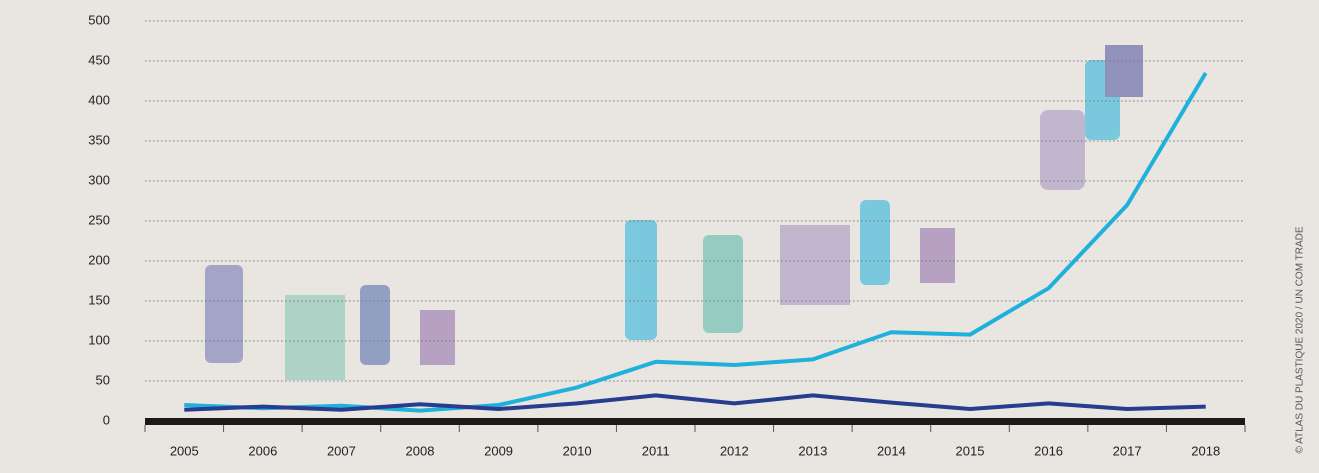 The height and width of the screenshot is (473, 1319). I want to click on x-tick-label: 2012, so click(734, 450).